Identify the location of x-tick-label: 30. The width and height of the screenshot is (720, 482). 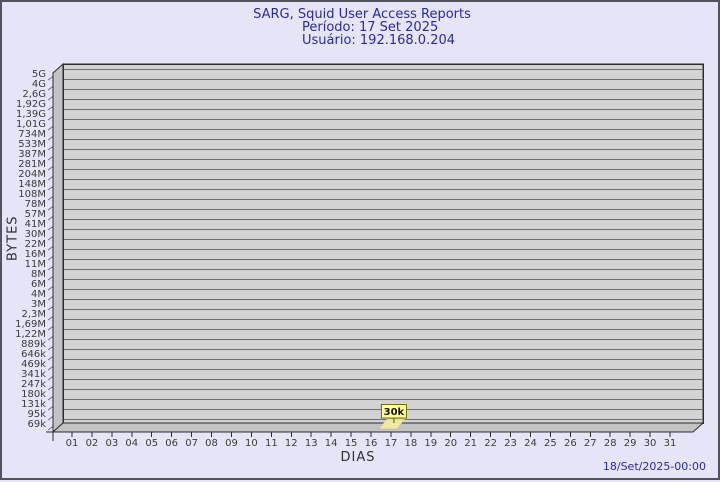
(650, 443).